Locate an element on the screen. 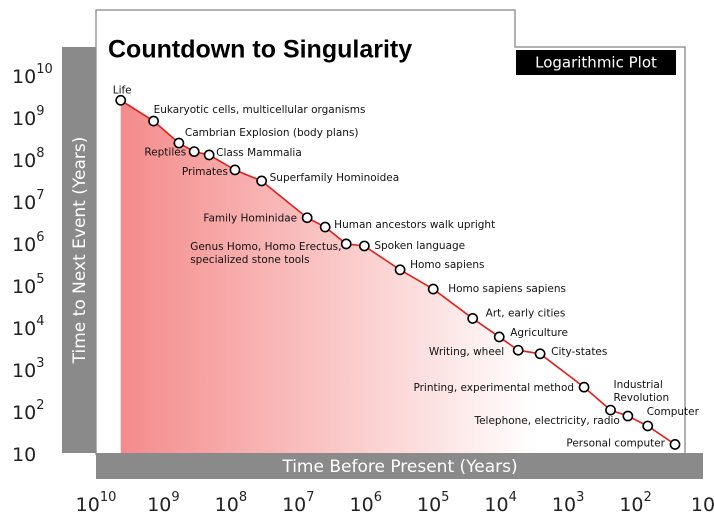 The height and width of the screenshot is (523, 714). subtitle-box is located at coordinates (596, 62).